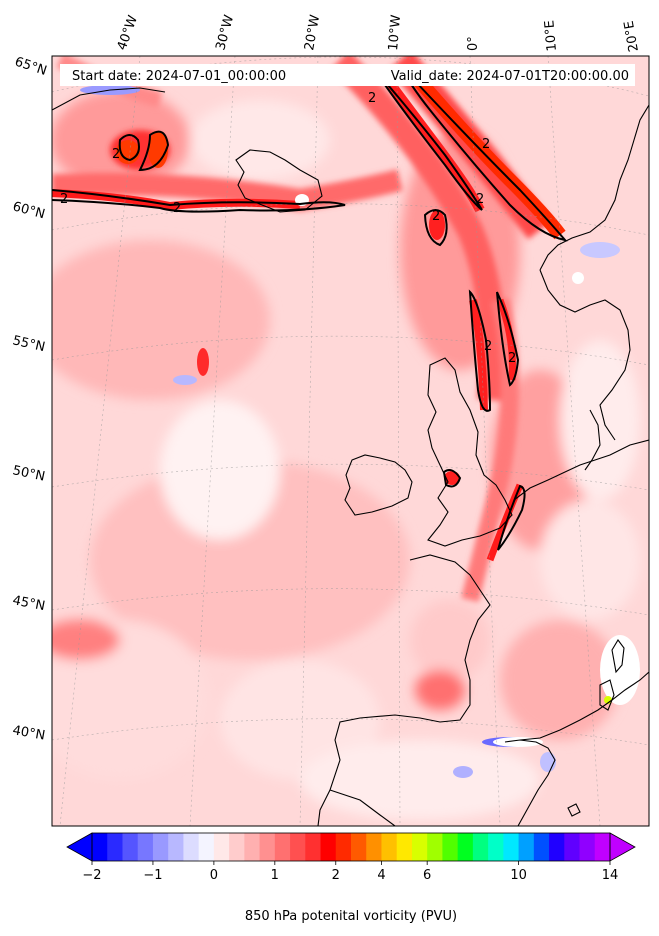 The width and height of the screenshot is (659, 936). Describe the element at coordinates (179, 76) in the screenshot. I see `start-date-label: Start date: 2024-07-01_00:00:00` at that location.